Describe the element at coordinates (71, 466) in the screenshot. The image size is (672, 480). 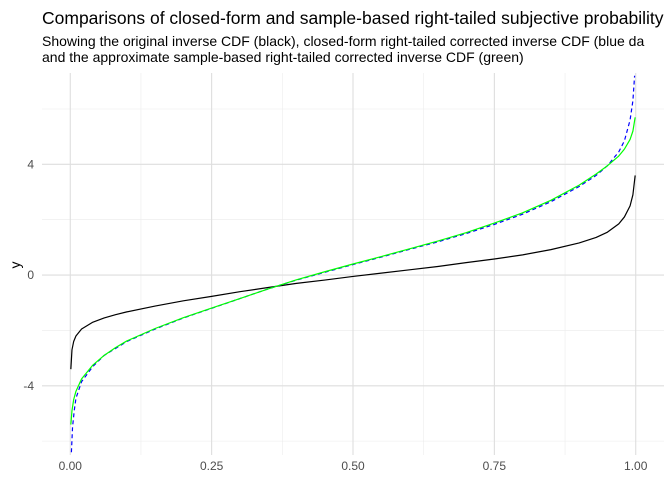
I see `x-tick-label: 0.00` at that location.